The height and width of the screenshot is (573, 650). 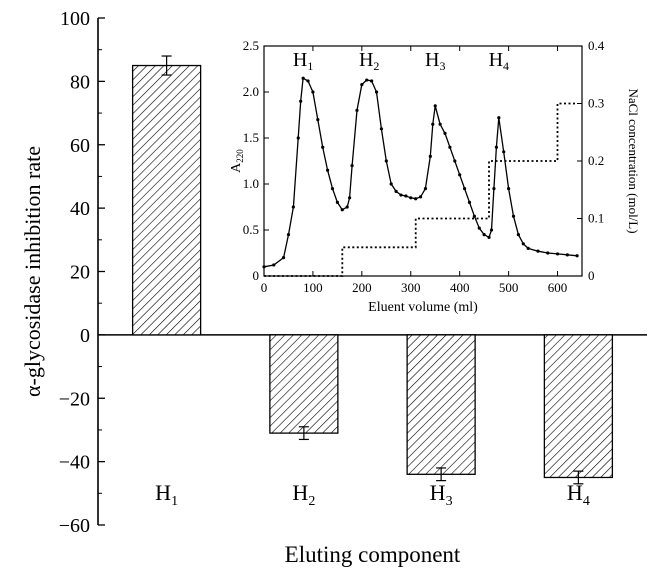 I want to click on inset-y2-tick-label: 0.4, so click(x=596, y=45).